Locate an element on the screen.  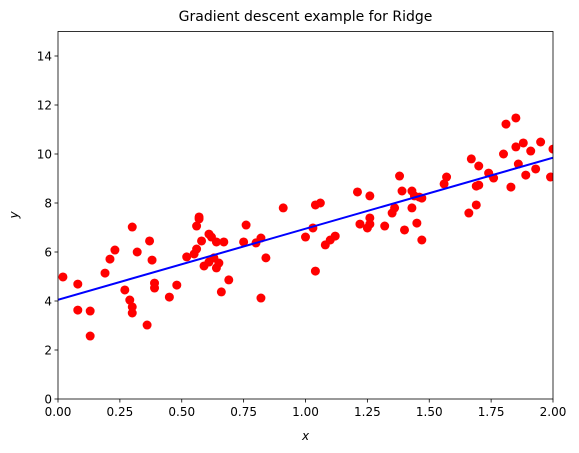
chart-title: Gradient descent example for Ridge is located at coordinates (306, 17).